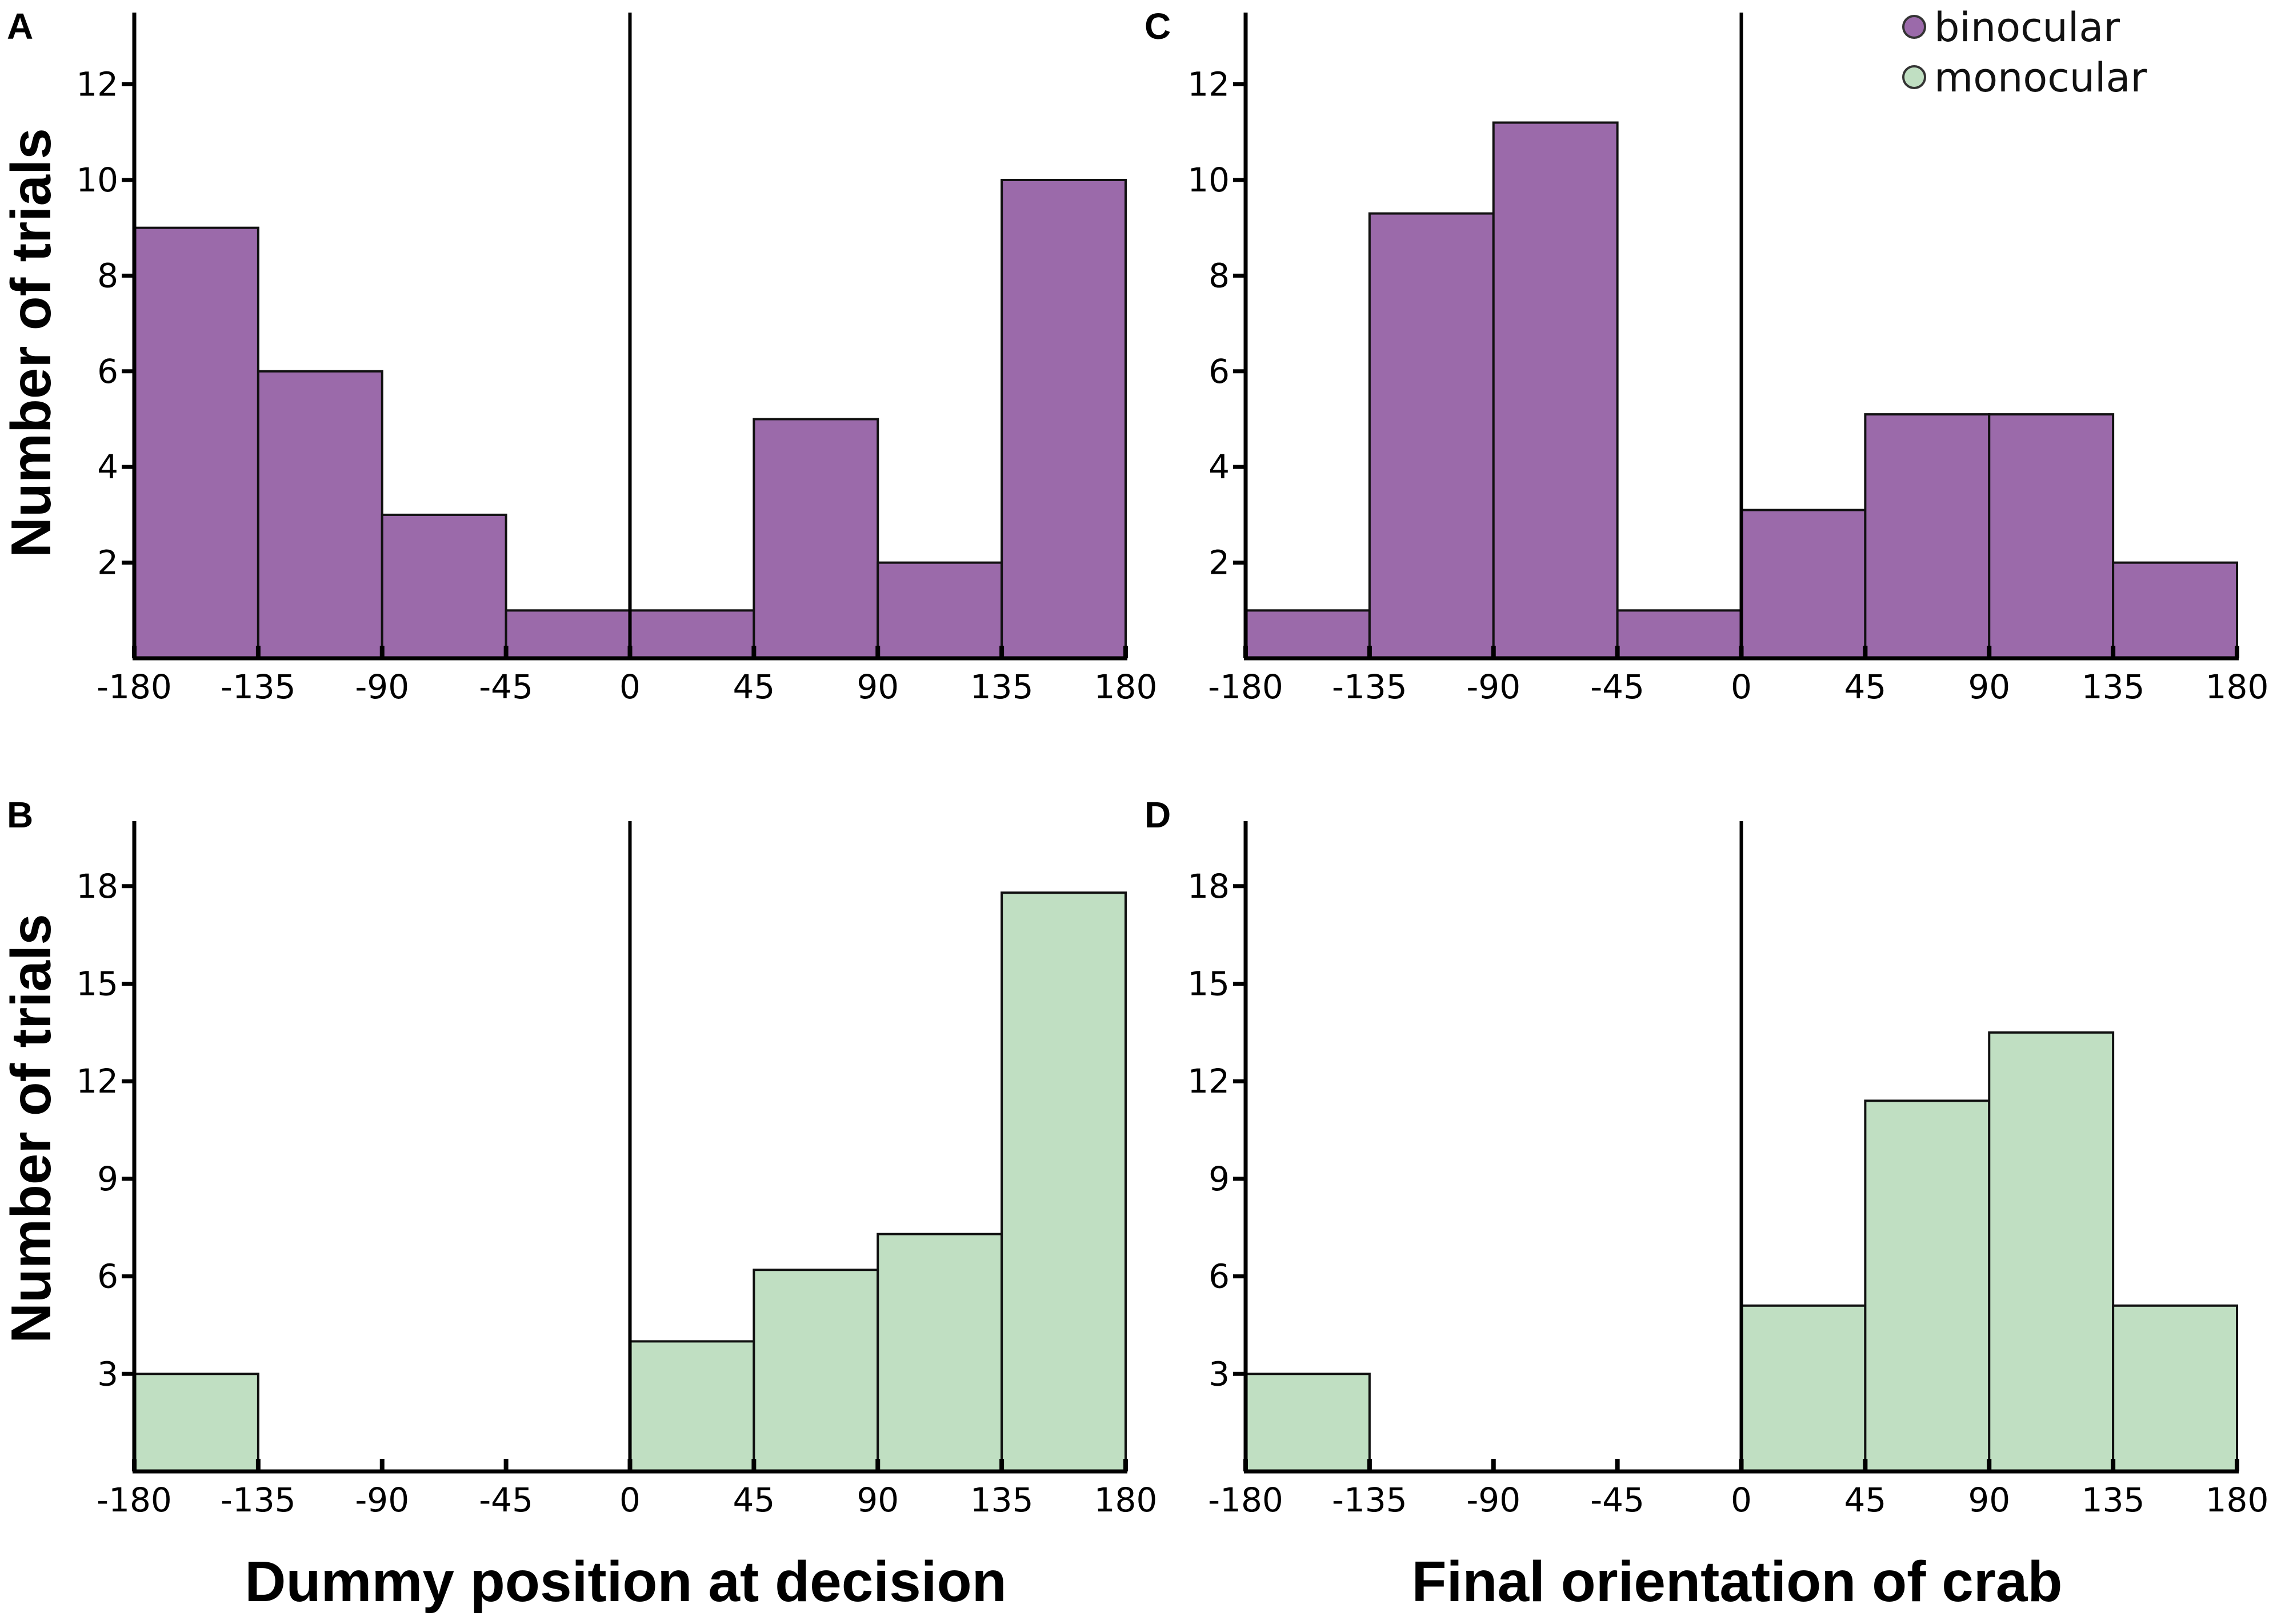 This screenshot has height=1624, width=2273. I want to click on legend-label-monocular: monocular, so click(2040, 77).